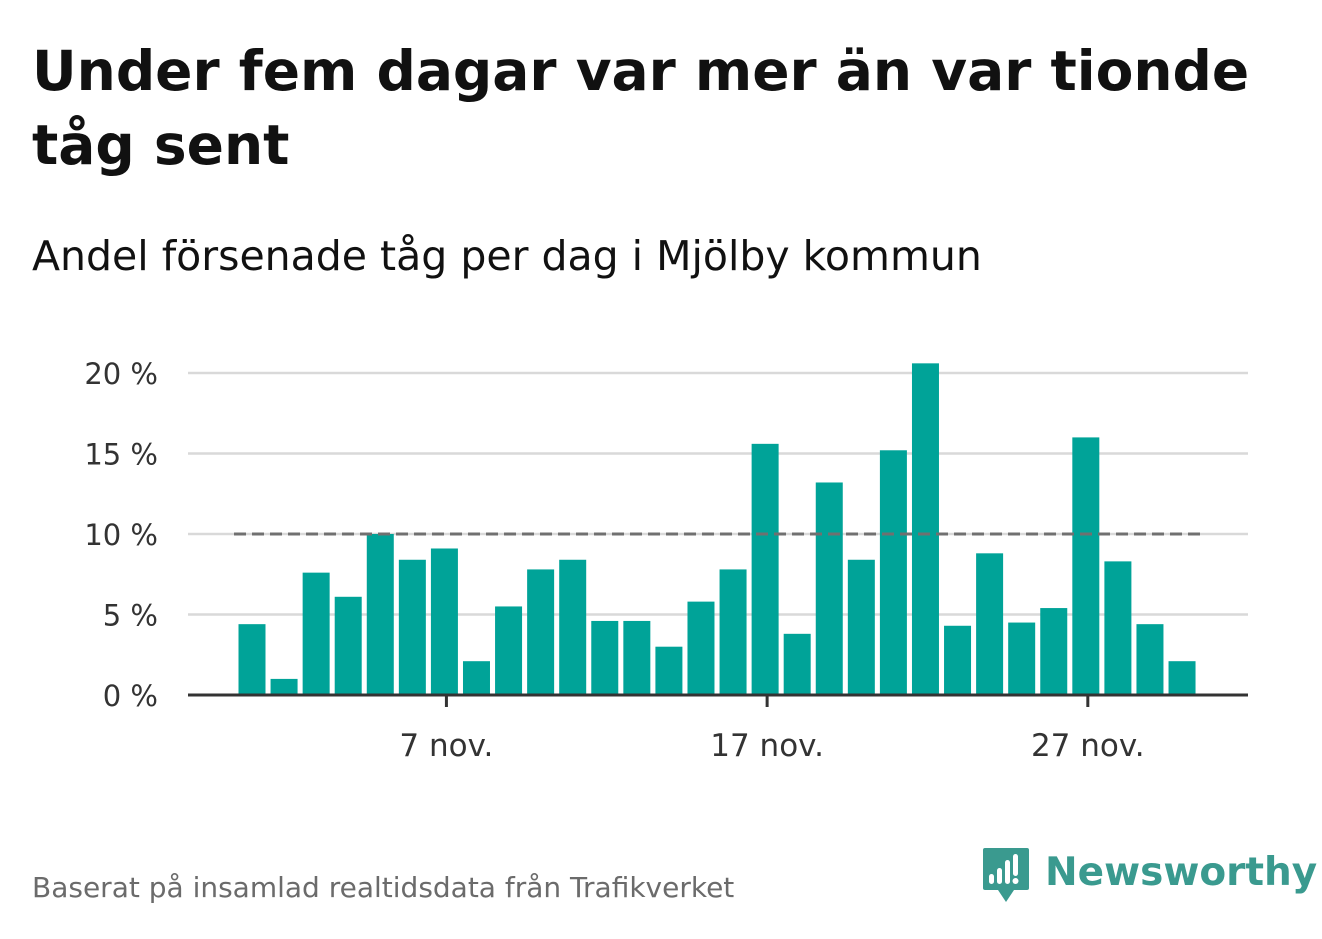 The width and height of the screenshot is (1322, 939). What do you see at coordinates (1181, 872) in the screenshot?
I see `brand-name: Newsworthy` at bounding box center [1181, 872].